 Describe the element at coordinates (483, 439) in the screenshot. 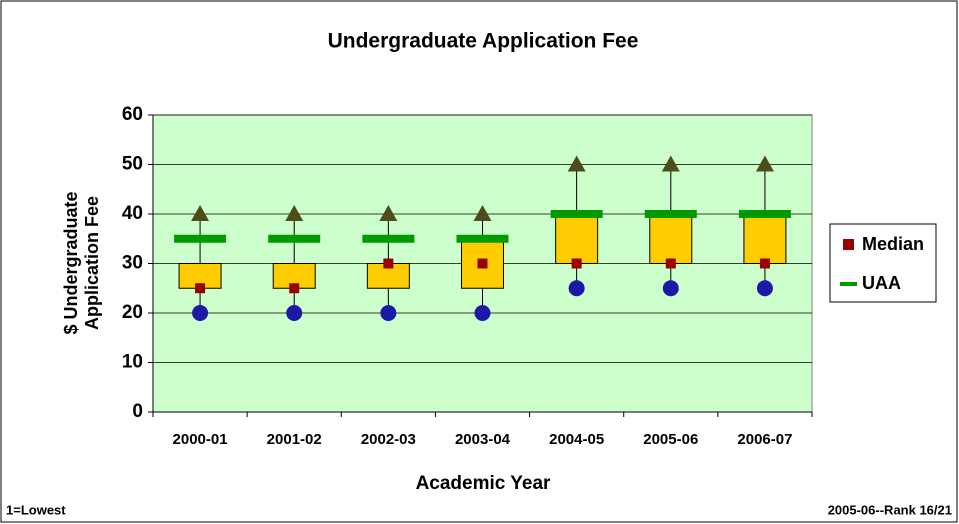

I see `x-tick-label: 2003-04` at that location.